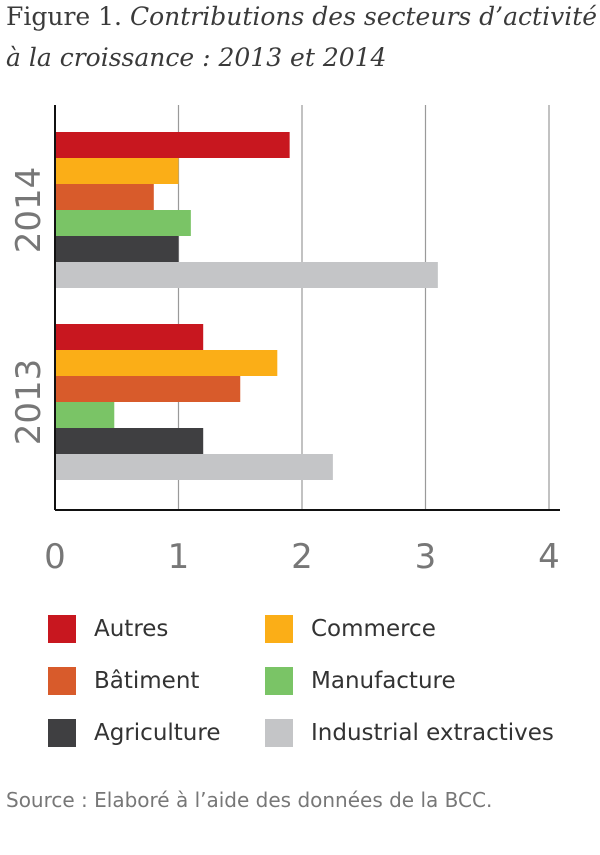  What do you see at coordinates (64, 16) in the screenshot?
I see `figure-label: Figure 1.` at bounding box center [64, 16].